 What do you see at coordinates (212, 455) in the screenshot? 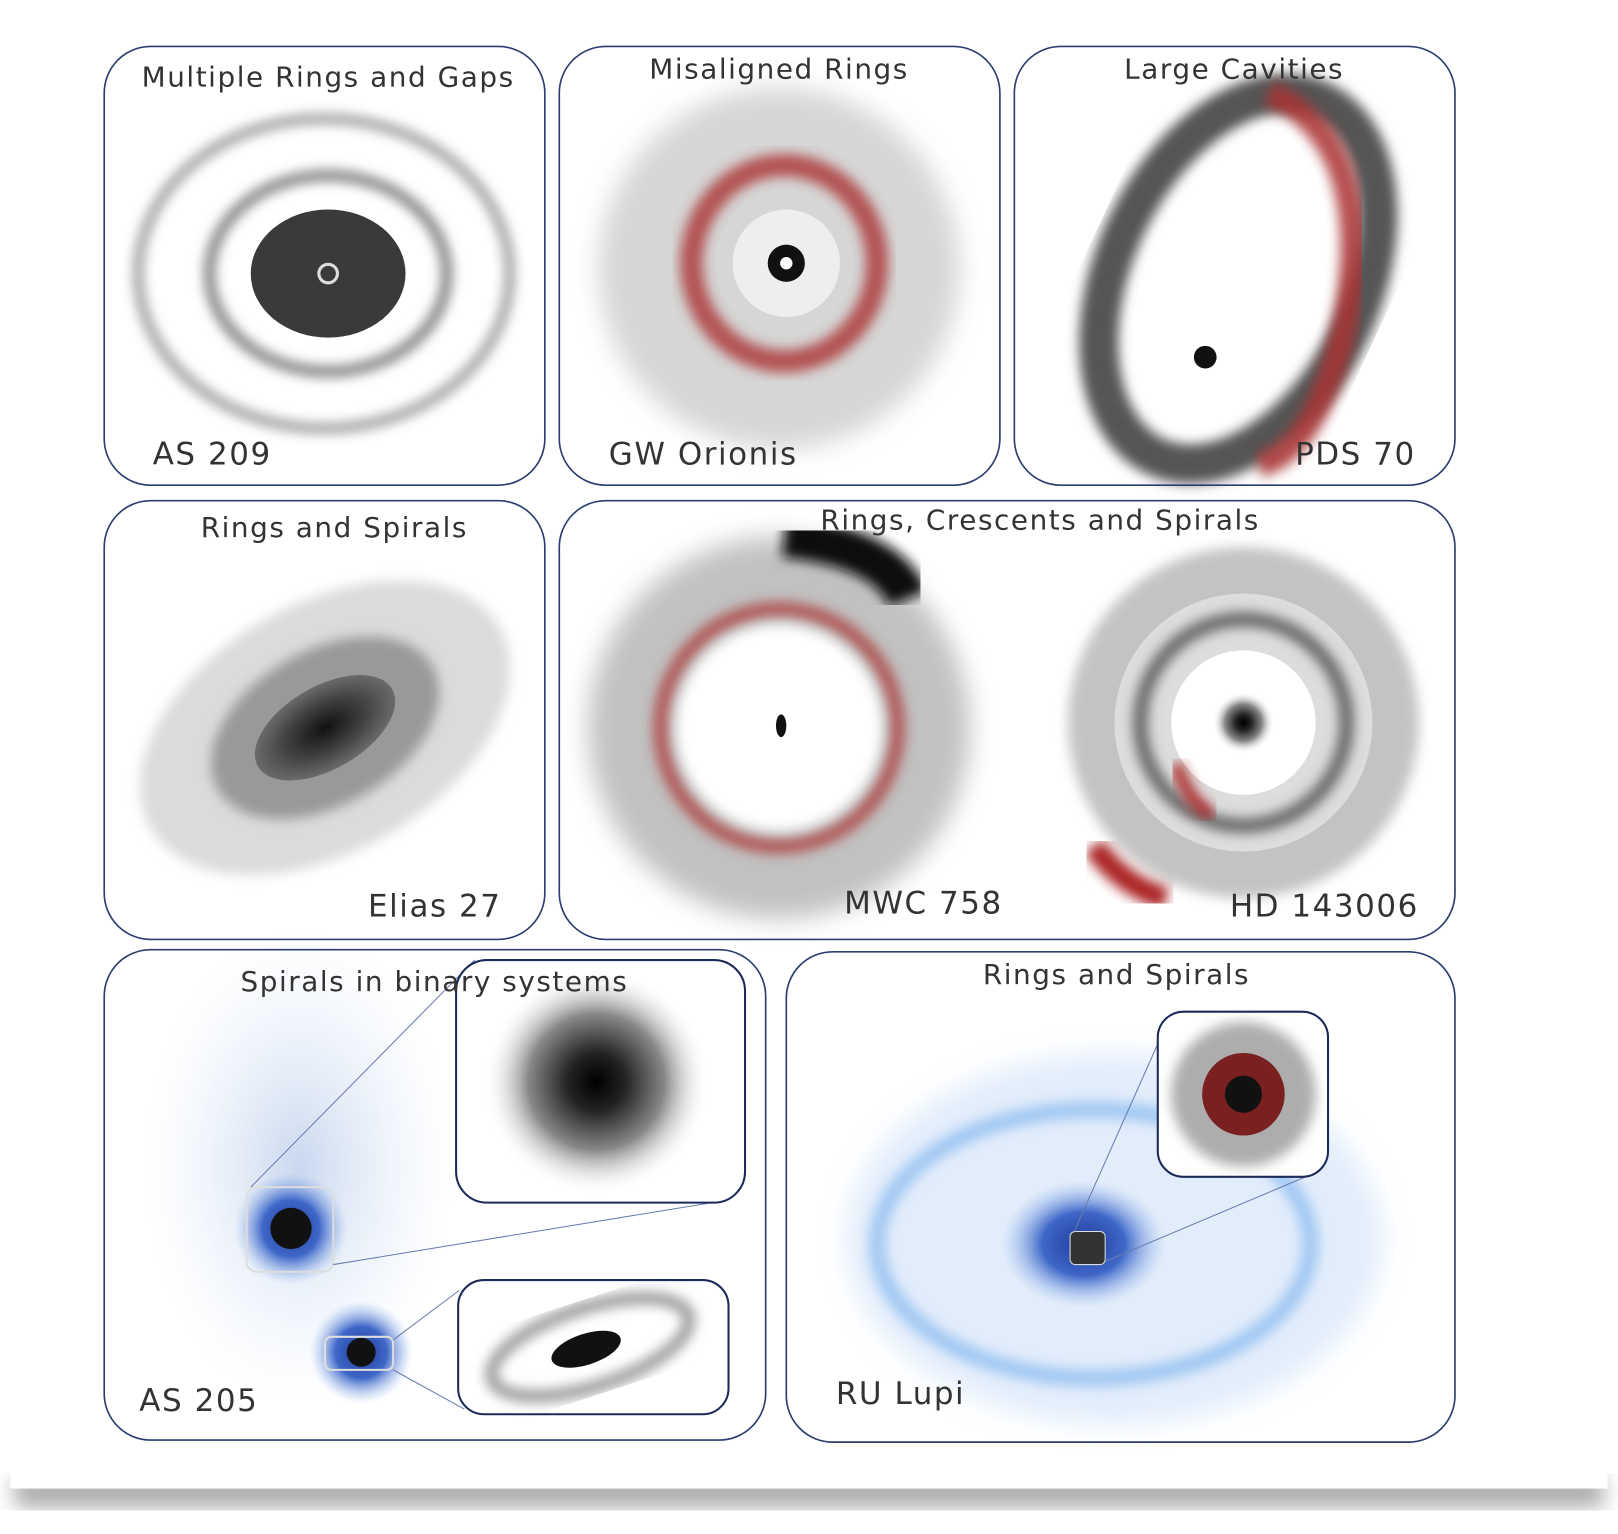
I see `object-label: AS 209` at bounding box center [212, 455].